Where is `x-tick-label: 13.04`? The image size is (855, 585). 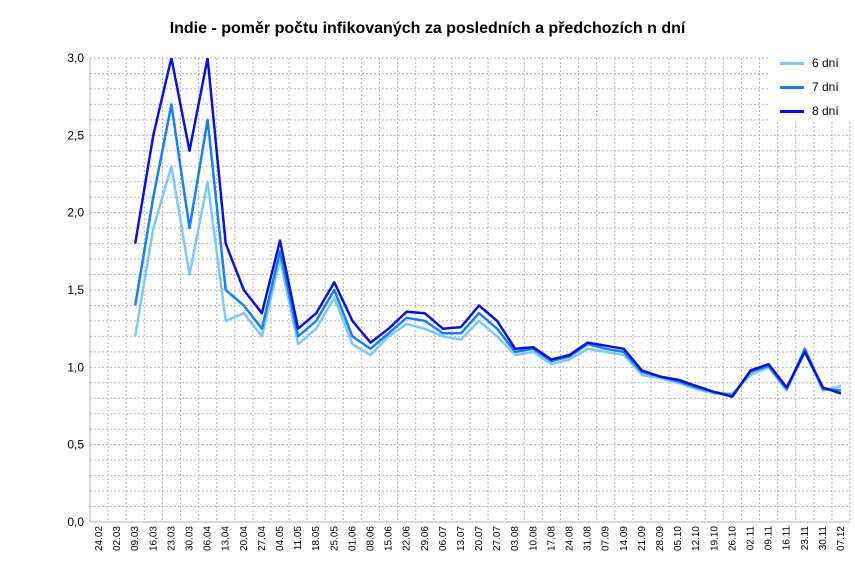 x-tick-label: 13.04 is located at coordinates (226, 538).